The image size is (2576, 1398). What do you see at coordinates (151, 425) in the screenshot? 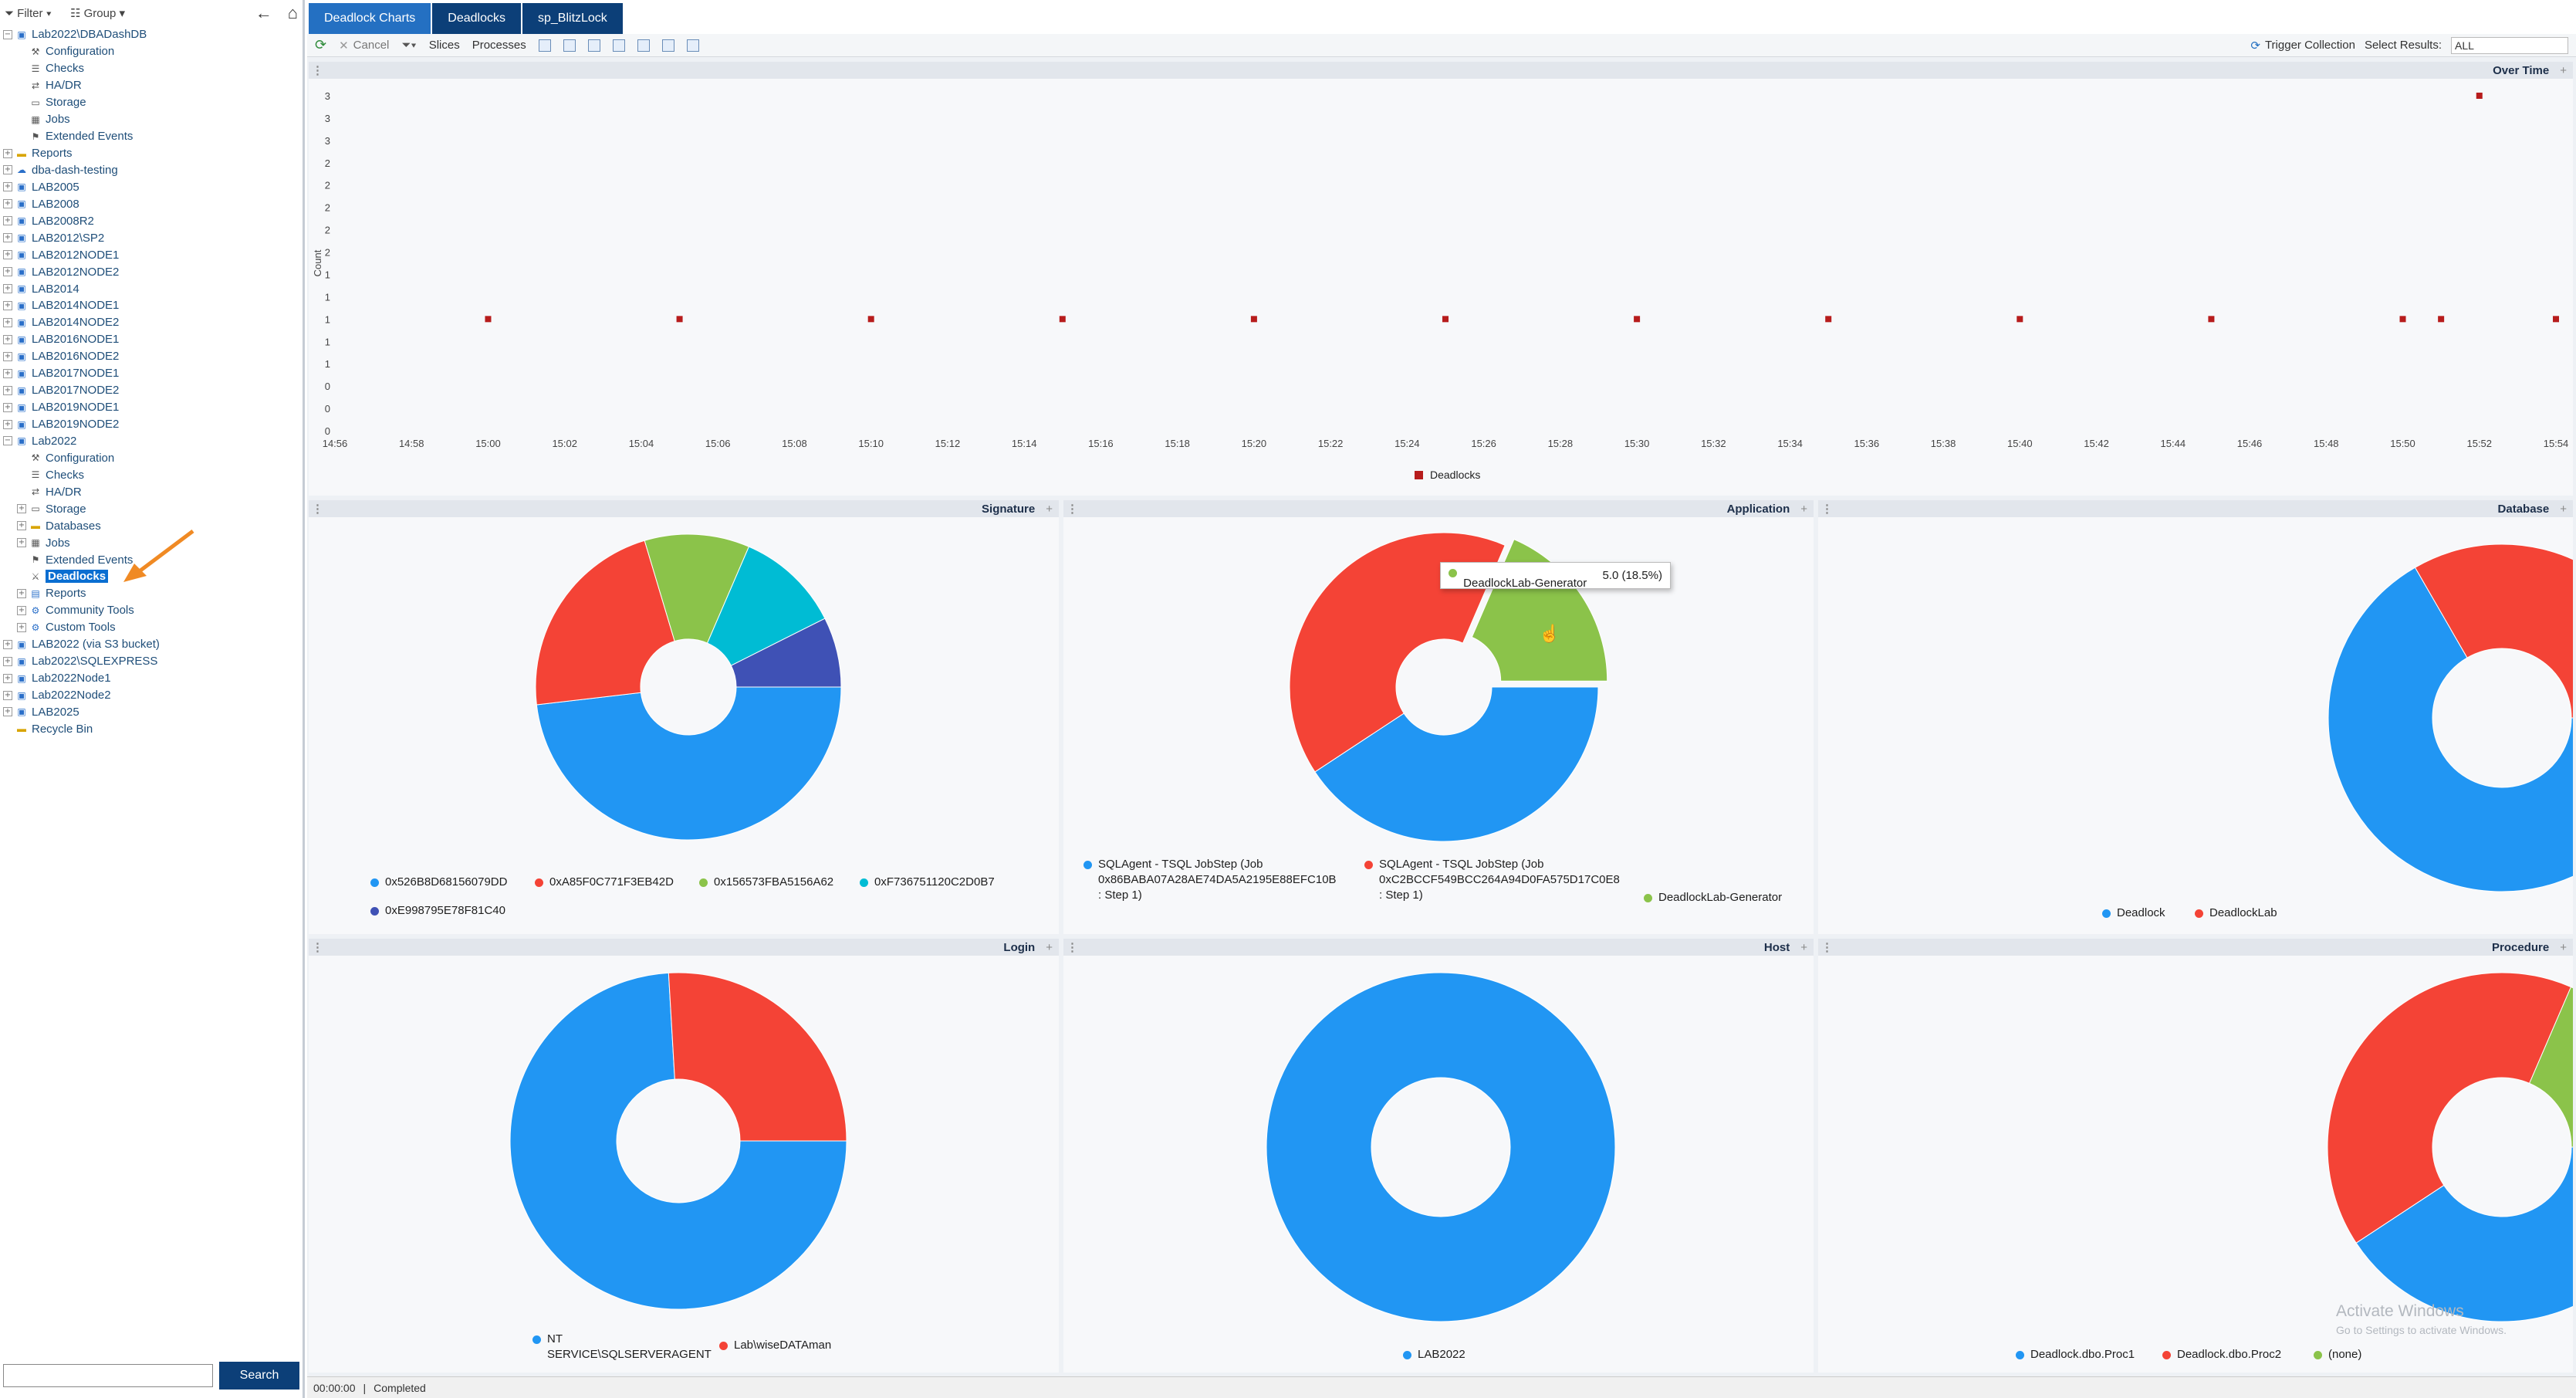
I see `tree-item-lab2019node2: + ▣ LAB2019NODE2` at bounding box center [151, 425].